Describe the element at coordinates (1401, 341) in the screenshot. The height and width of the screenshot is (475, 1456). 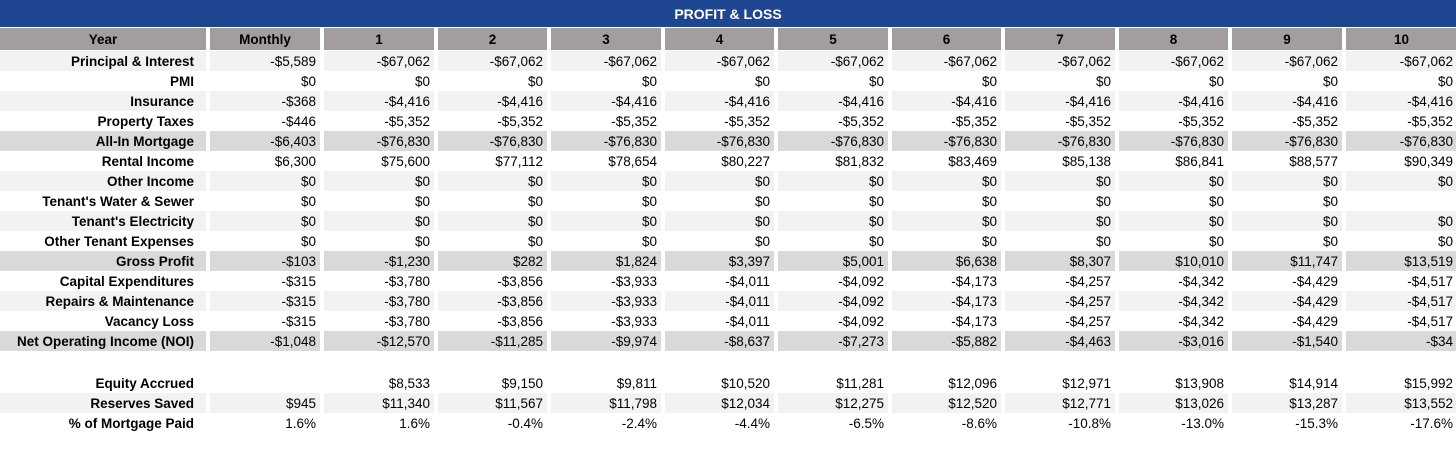
I see `table-cell: -$34` at that location.